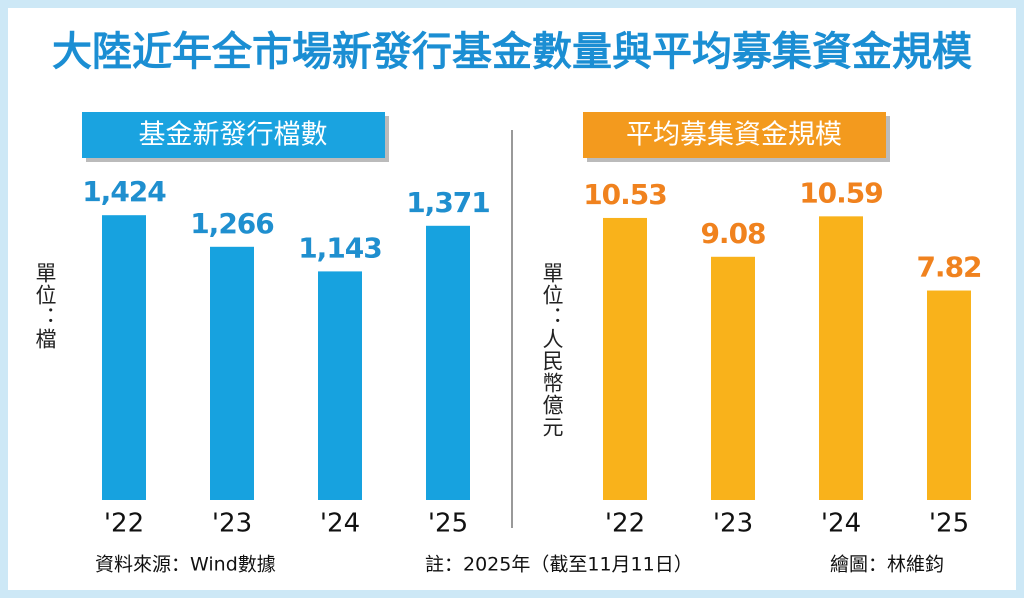 The height and width of the screenshot is (598, 1024). I want to click on chart-title: 平均募集資金規模, so click(734, 135).